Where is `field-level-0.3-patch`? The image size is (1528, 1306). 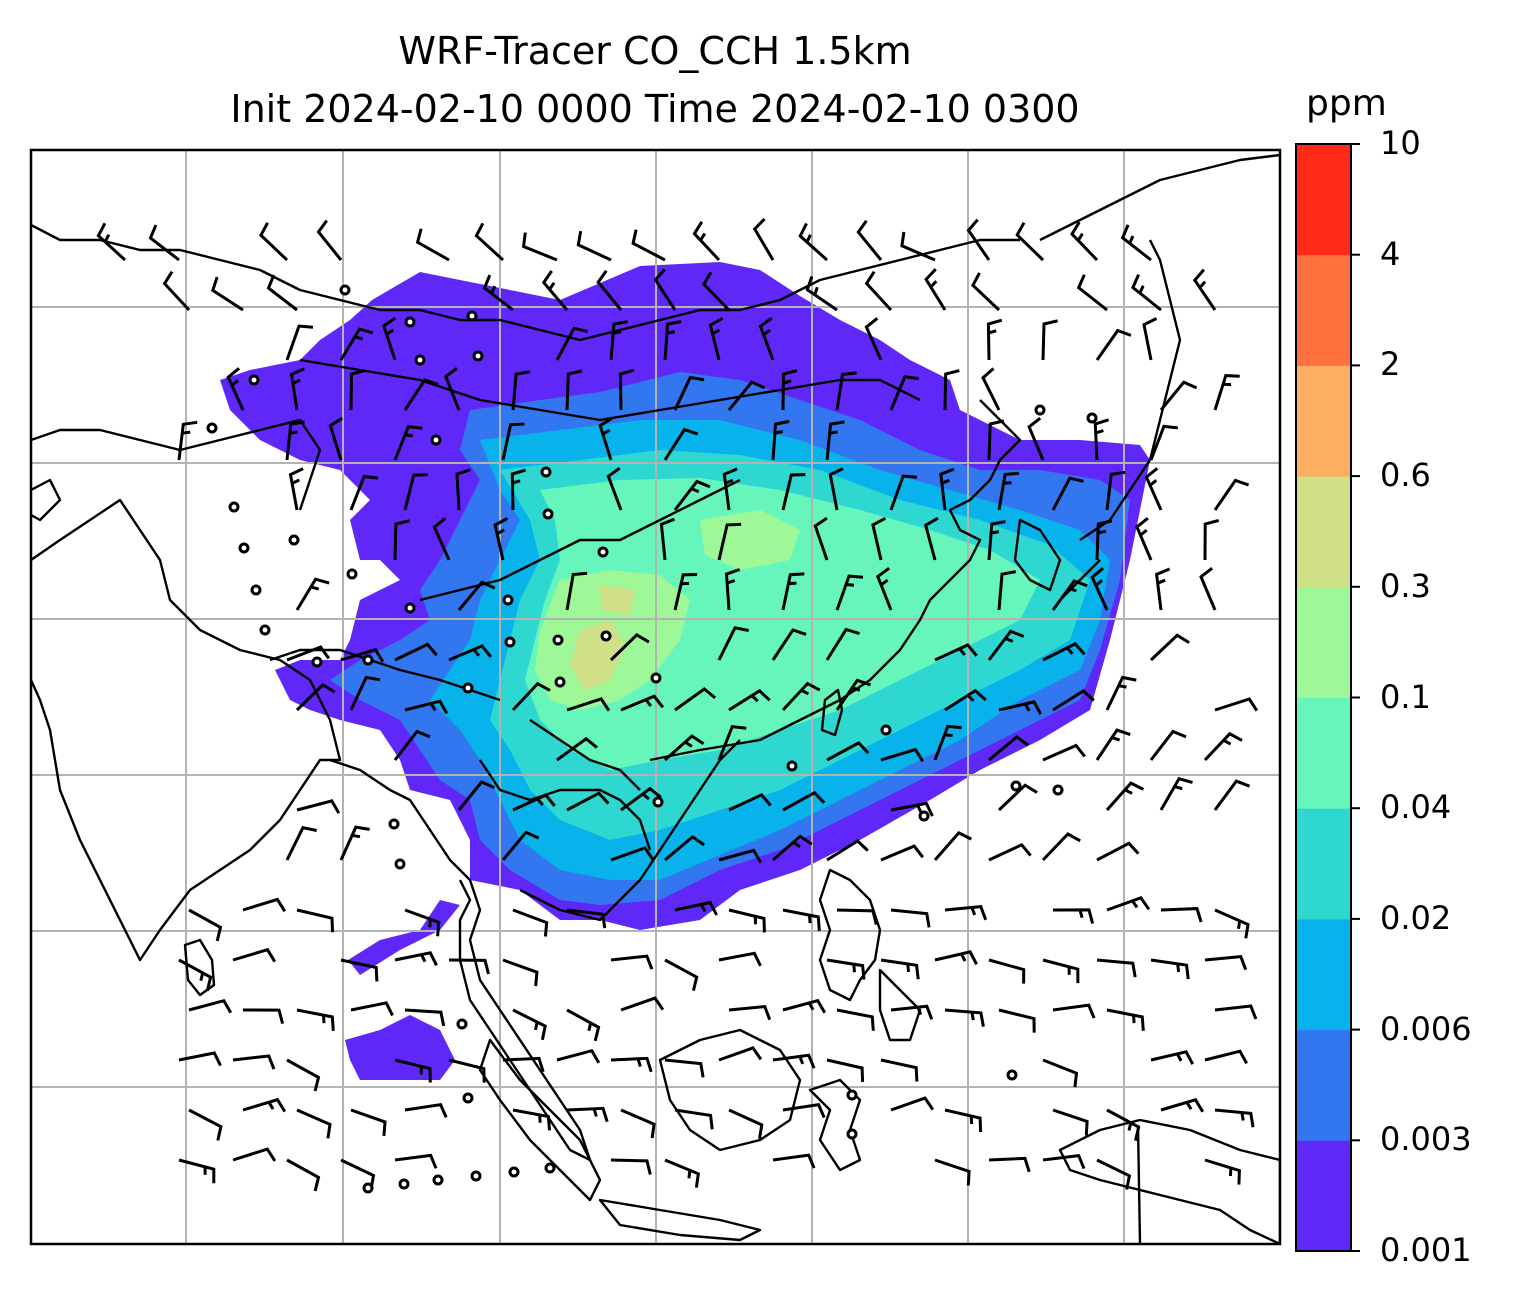 field-level-0.3-patch is located at coordinates (617, 600).